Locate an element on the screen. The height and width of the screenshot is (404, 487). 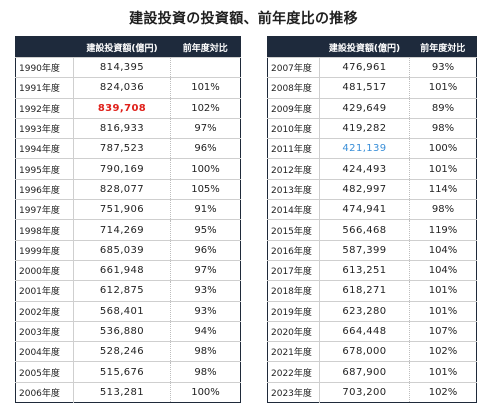
table-row: 1990年度 814,395 is located at coordinates (128, 67).